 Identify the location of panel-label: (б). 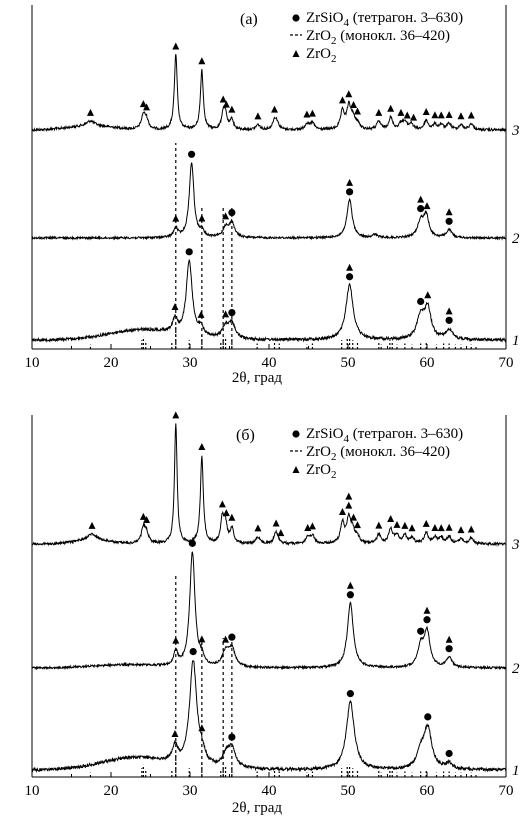
(245, 435).